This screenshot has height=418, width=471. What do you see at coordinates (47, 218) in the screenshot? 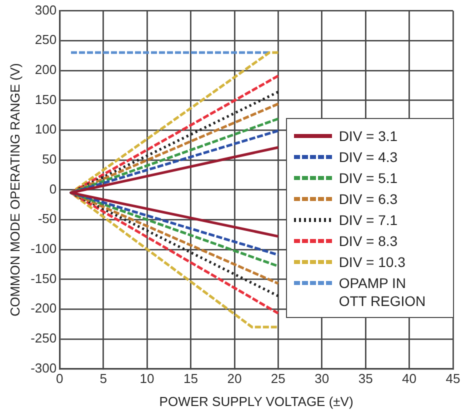
I see `y-tick-label: -50` at bounding box center [47, 218].